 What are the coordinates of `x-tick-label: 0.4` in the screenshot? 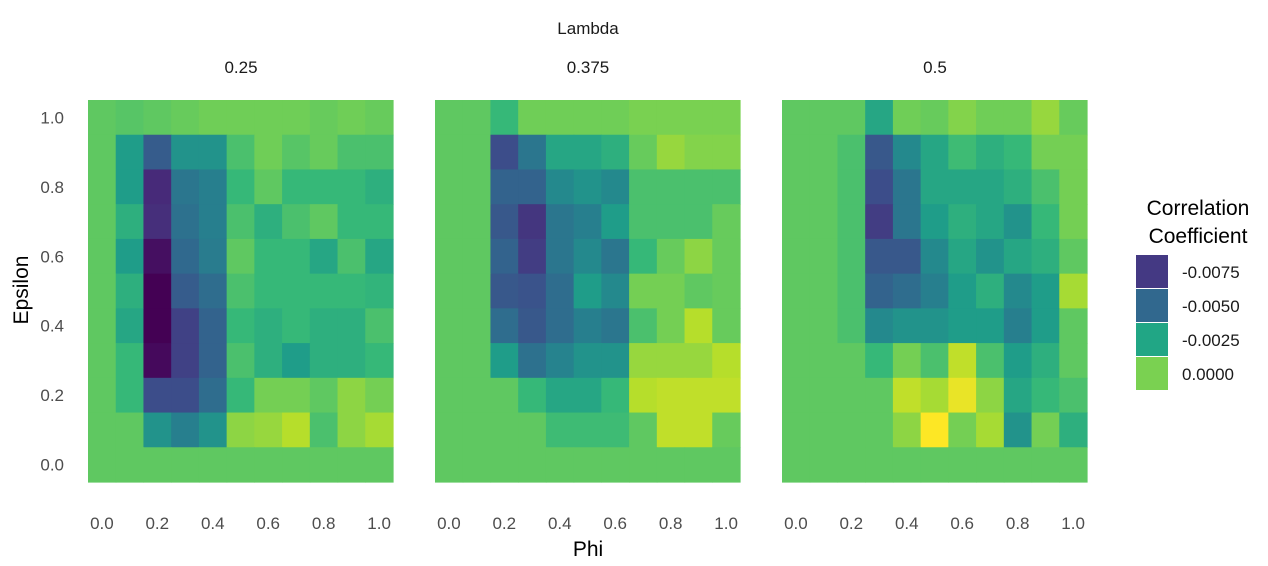 It's located at (560, 523).